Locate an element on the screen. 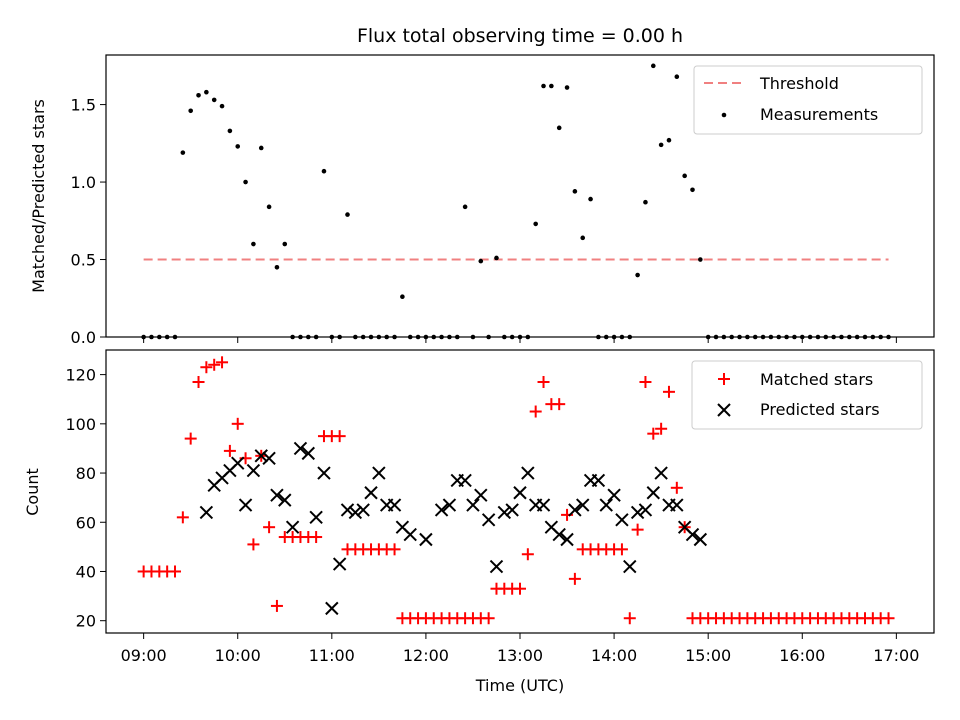  legend-matched-label: Matched stars is located at coordinates (816, 379).